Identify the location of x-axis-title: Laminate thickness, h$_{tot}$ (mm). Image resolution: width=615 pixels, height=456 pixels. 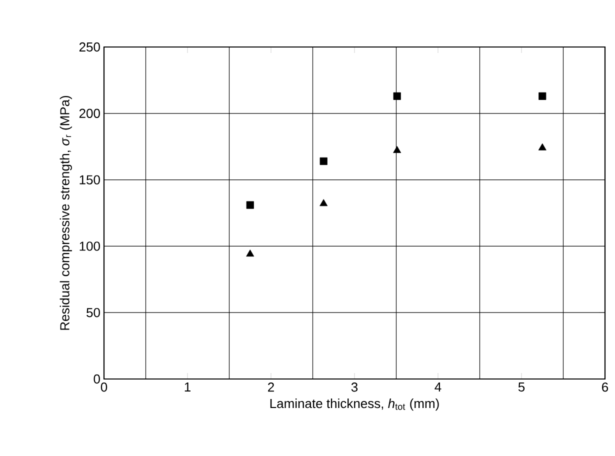
(354, 404).